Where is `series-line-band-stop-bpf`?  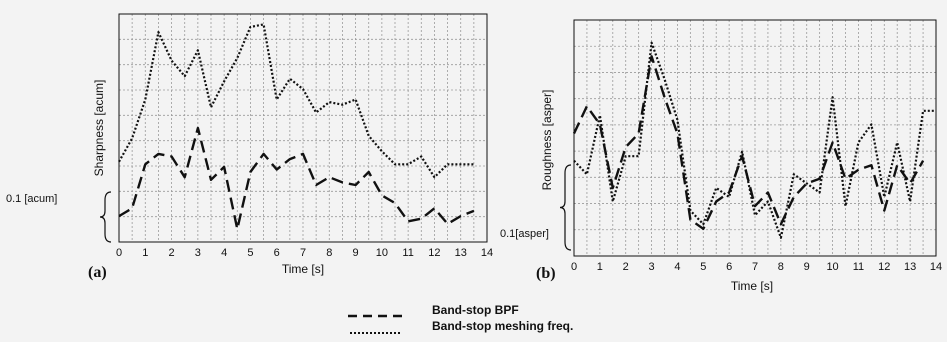
series-line-band-stop-bpf is located at coordinates (296, 178).